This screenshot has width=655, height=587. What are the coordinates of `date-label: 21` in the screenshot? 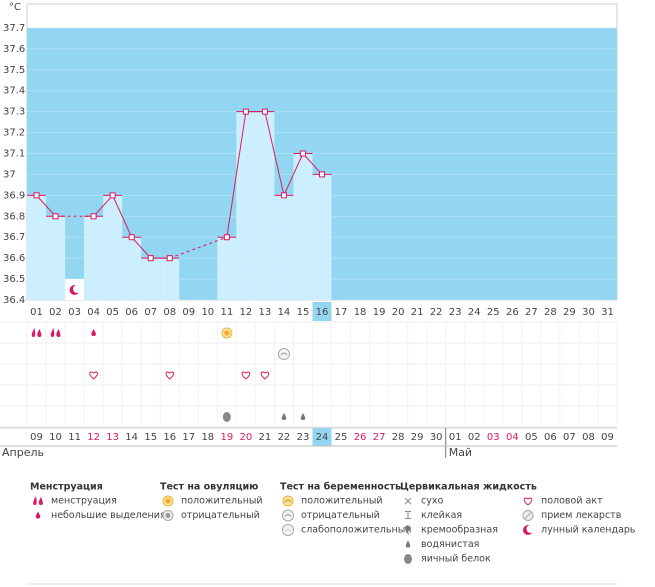 It's located at (265, 437).